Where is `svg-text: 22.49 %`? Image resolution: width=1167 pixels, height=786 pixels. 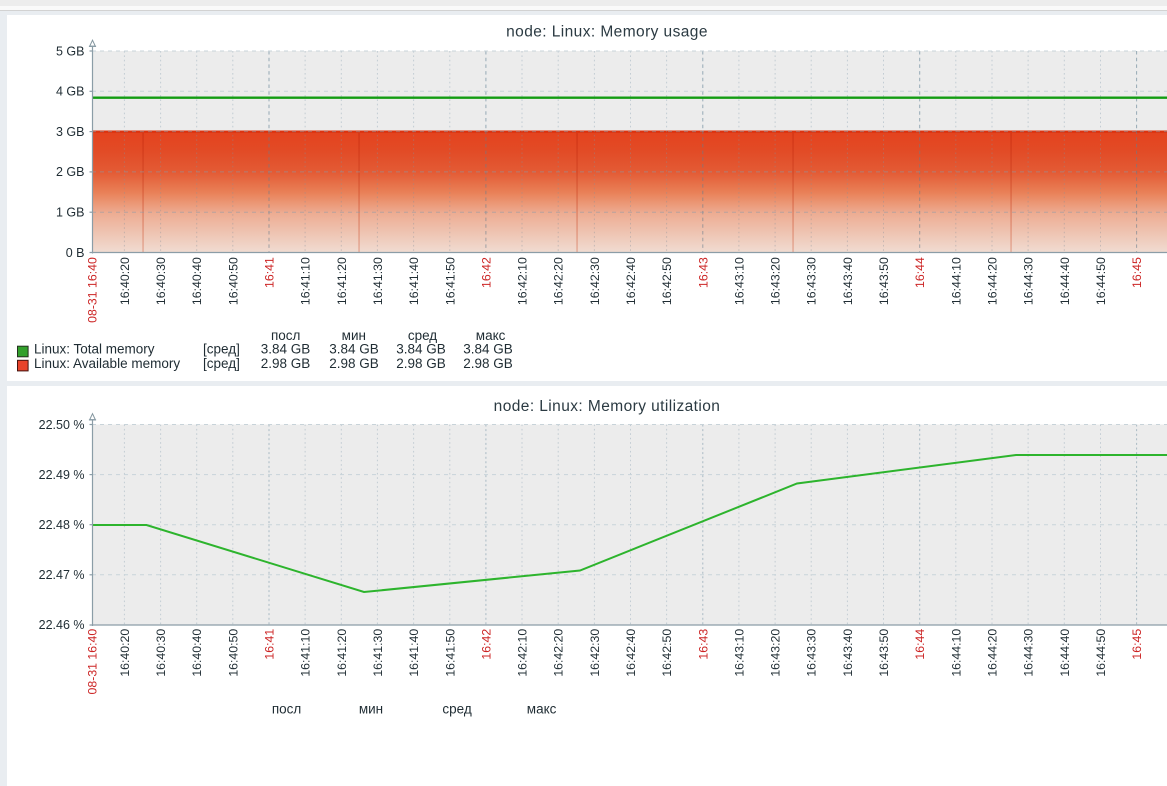
svg-text: 22.49 % is located at coordinates (62, 475).